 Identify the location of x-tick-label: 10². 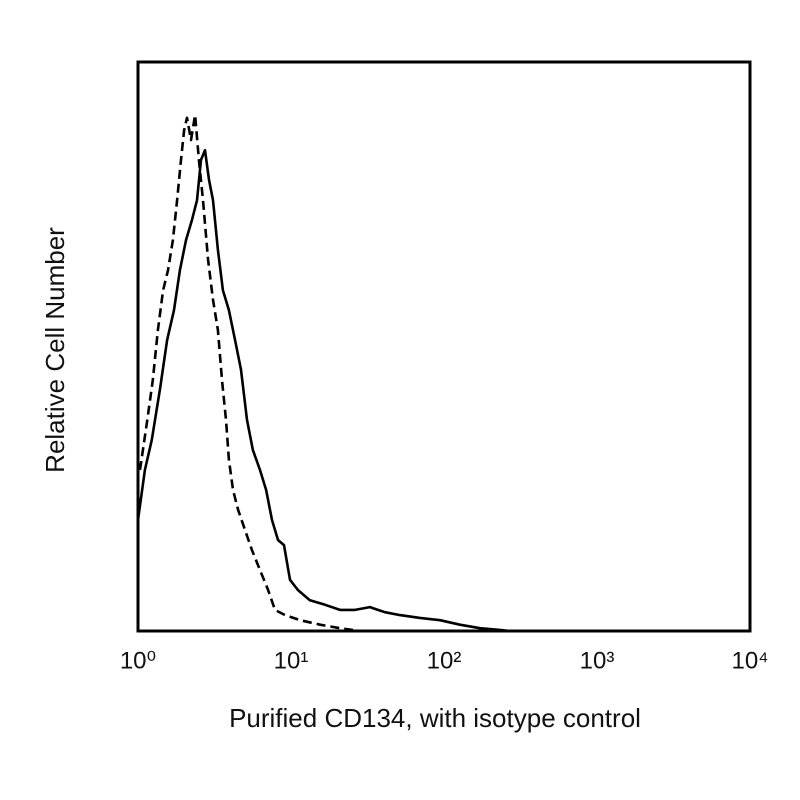
(444, 660).